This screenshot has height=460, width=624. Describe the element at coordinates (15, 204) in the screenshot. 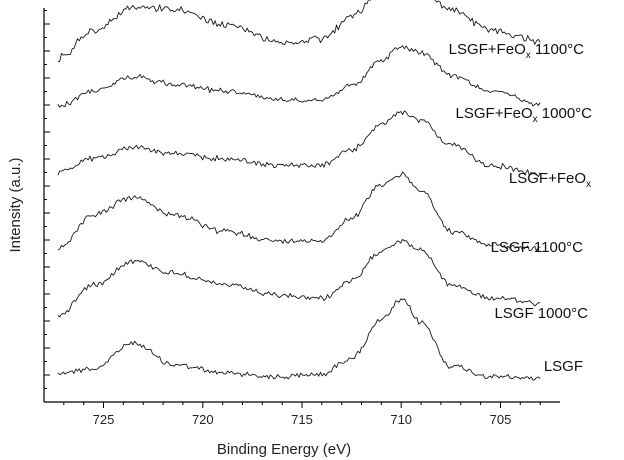

I see `y-axis-title: Intensity (a.u.)` at that location.